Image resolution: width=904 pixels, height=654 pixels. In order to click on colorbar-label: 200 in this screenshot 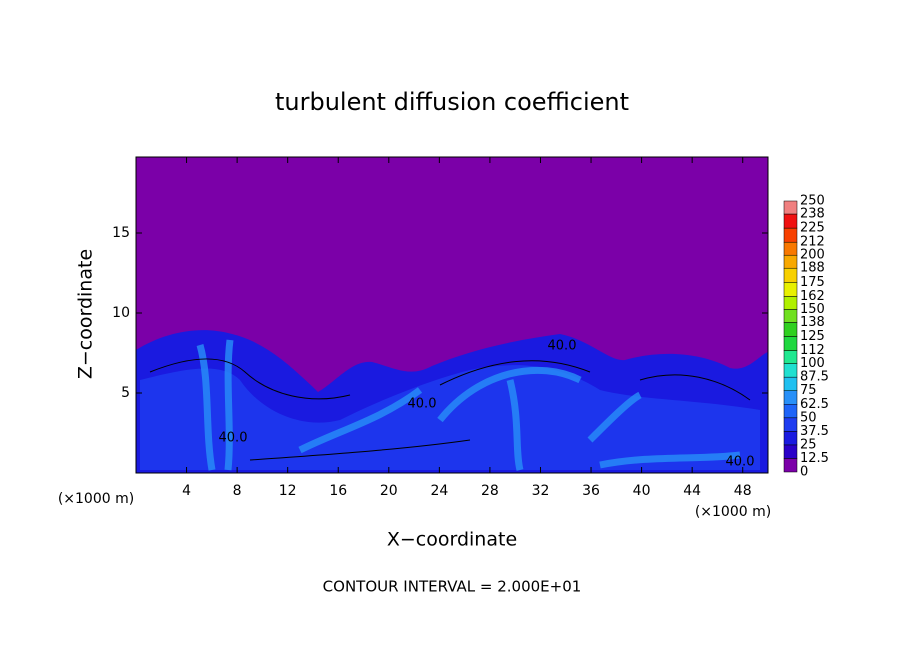, I will do `click(812, 255)`.